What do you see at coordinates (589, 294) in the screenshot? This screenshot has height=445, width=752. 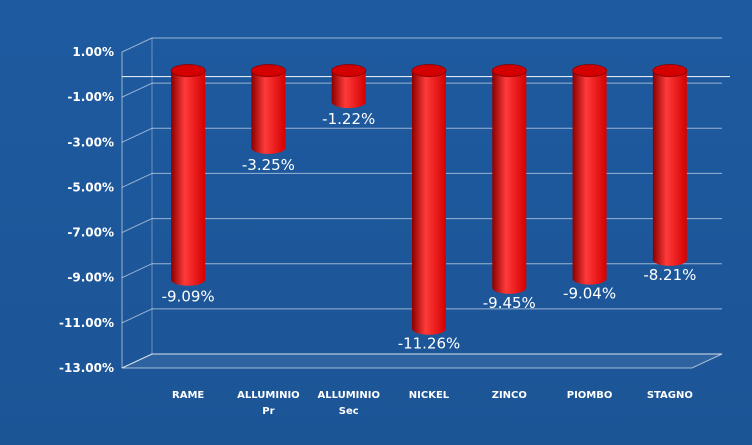 I see `data-label: -9.04%` at bounding box center [589, 294].